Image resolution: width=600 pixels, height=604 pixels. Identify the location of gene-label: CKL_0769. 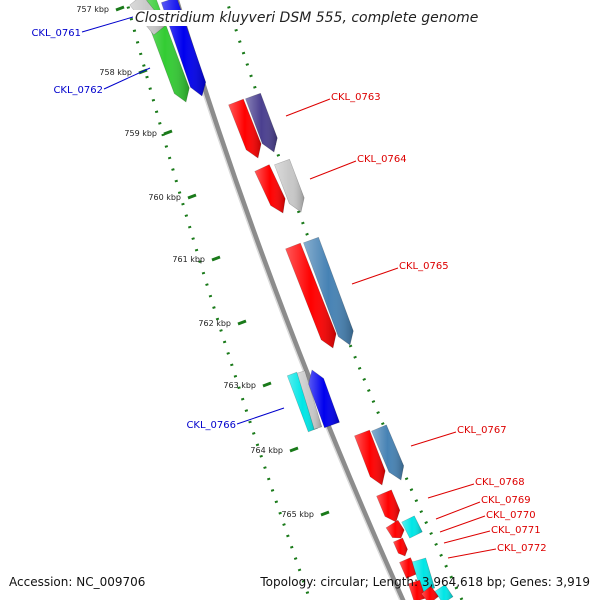
(506, 500).